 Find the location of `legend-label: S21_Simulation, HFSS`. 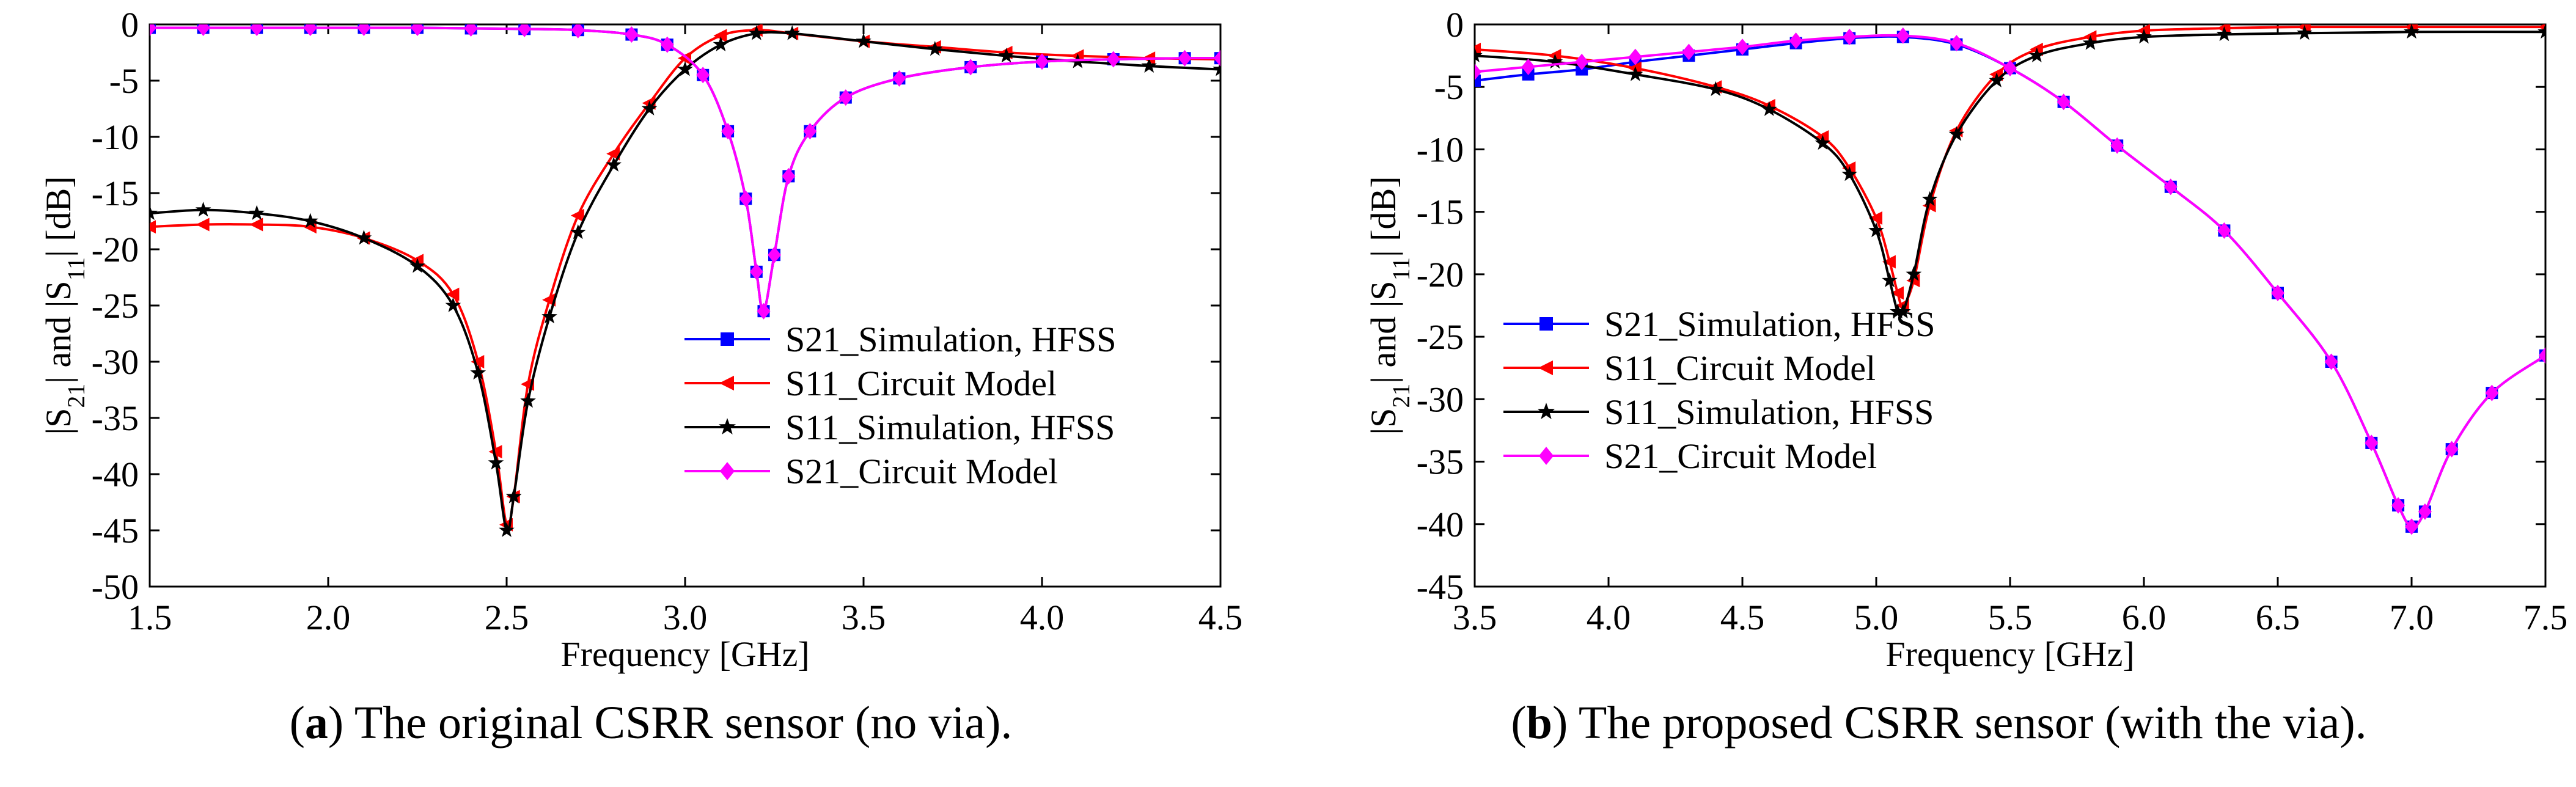

legend-label: S21_Simulation, HFSS is located at coordinates (1769, 324).